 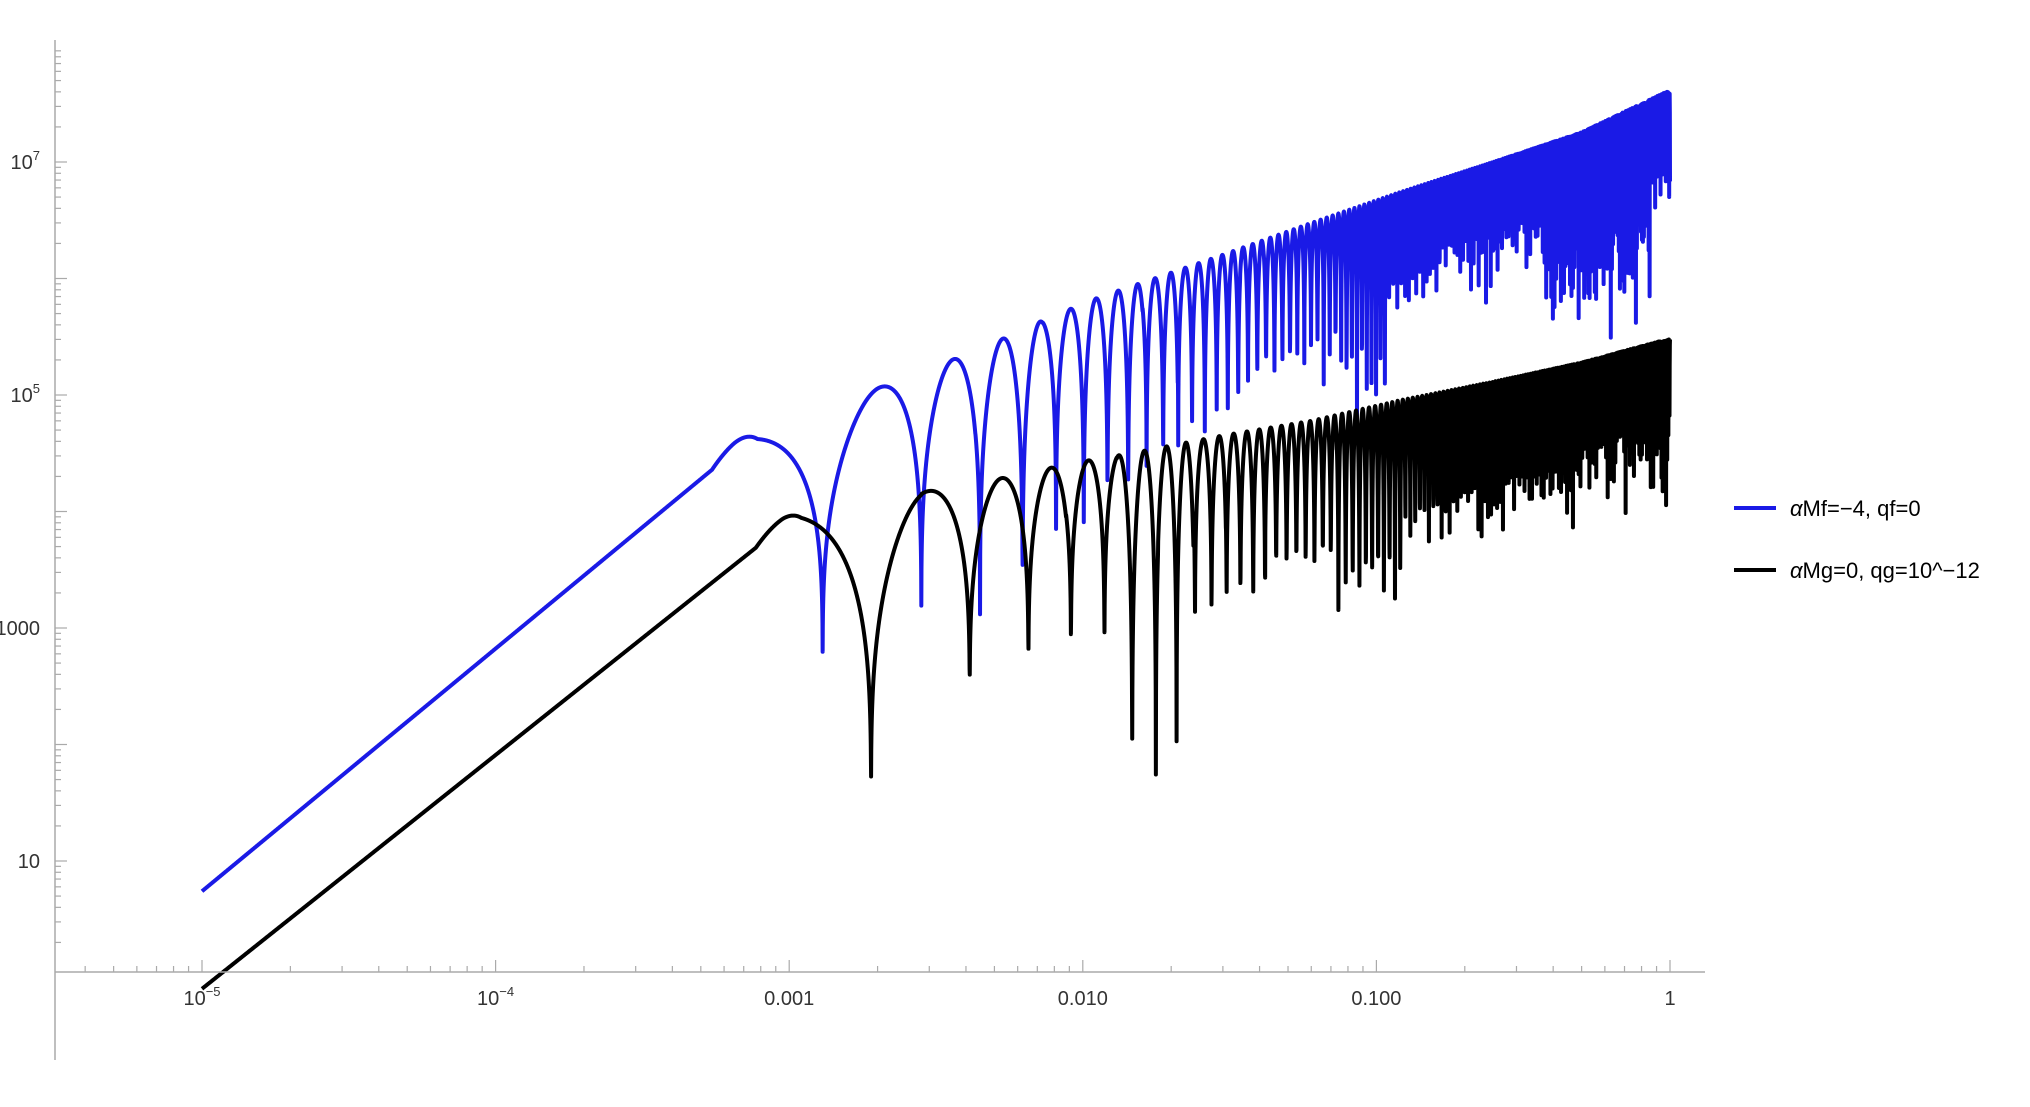 I want to click on x-tick-label: 10⁻⁴, so click(x=495, y=997).